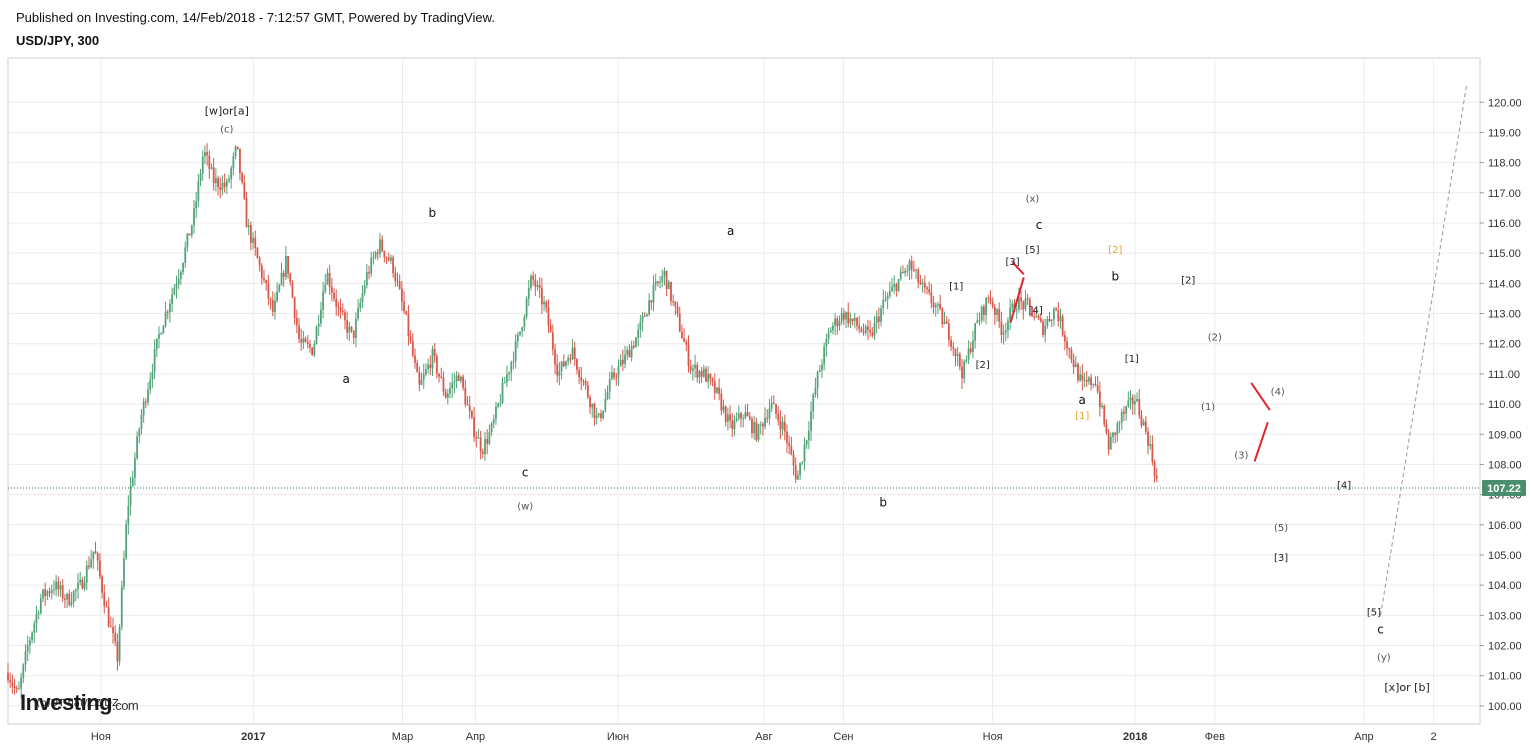  Describe the element at coordinates (403, 737) in the screenshot. I see `time-tick-label: Мар` at that location.